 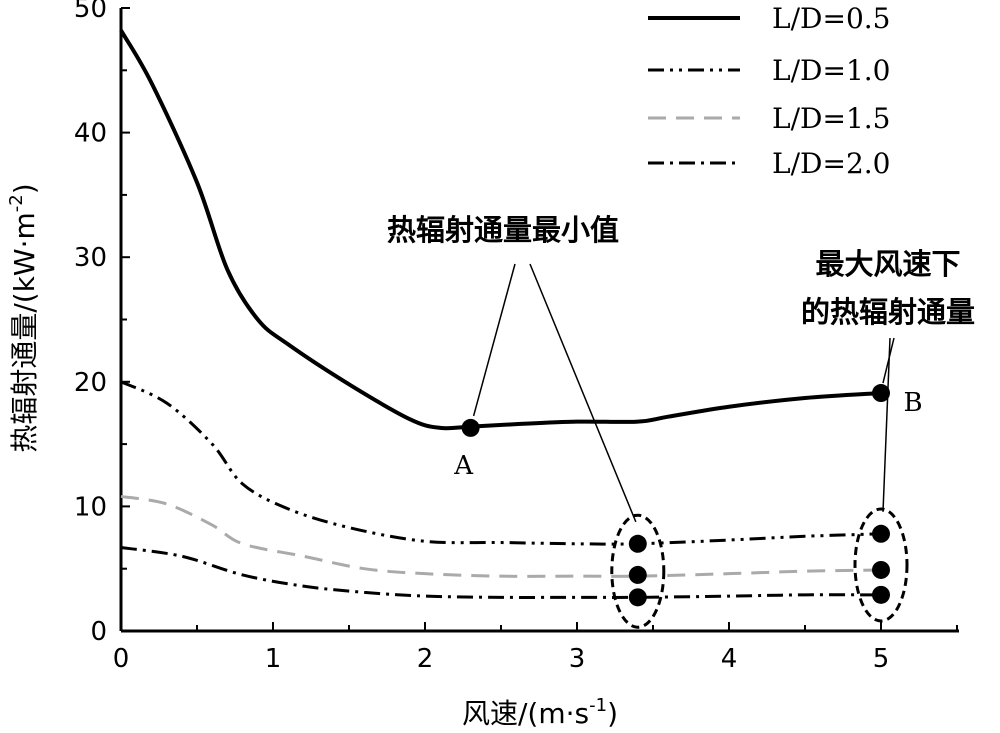 I want to click on annotation-min-flux: 热辐射通量最小值, so click(x=503, y=230).